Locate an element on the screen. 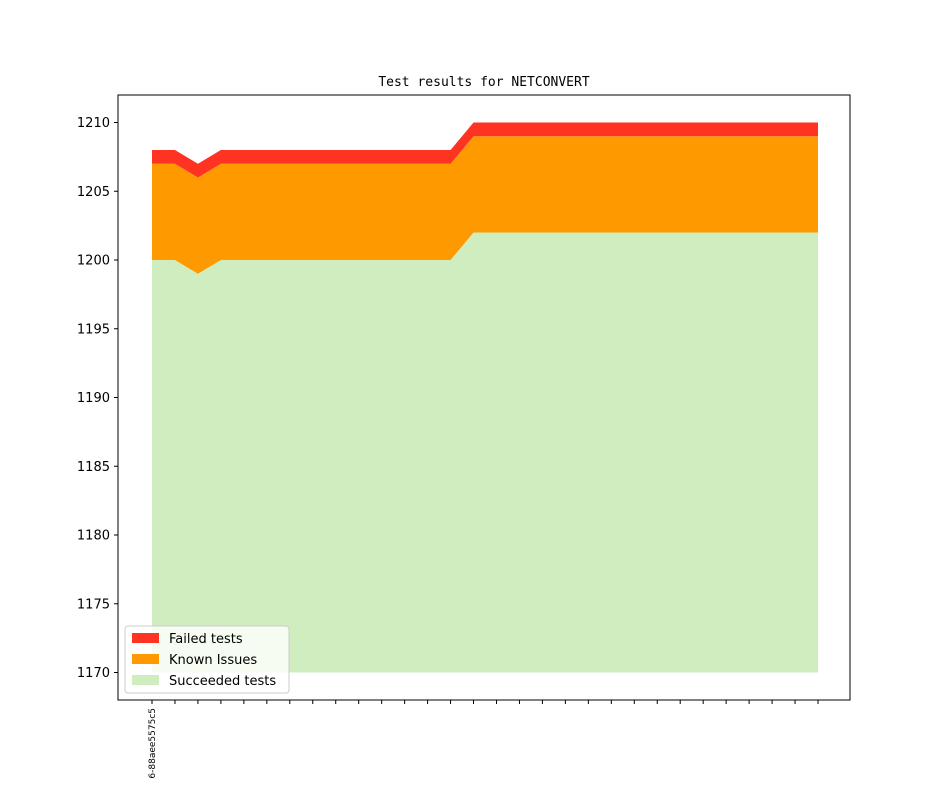 Image resolution: width=944 pixels, height=787 pixels. y-tick-label: 1210 is located at coordinates (93, 123).